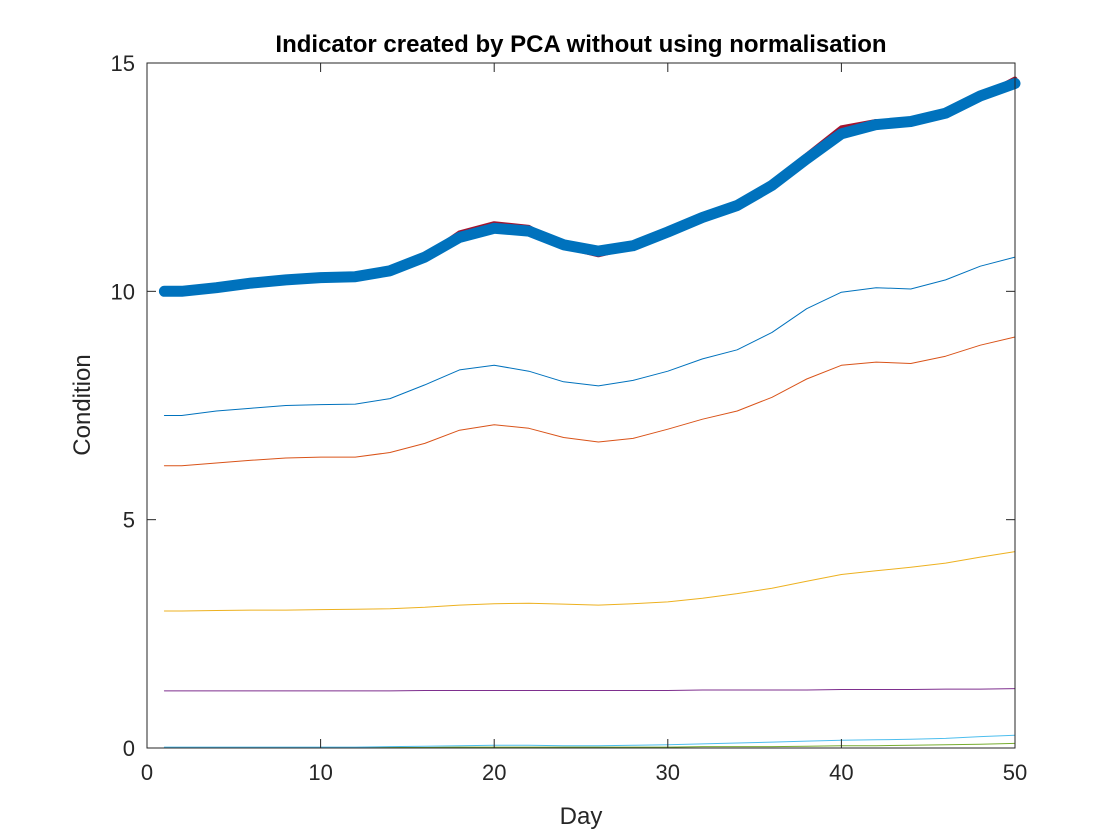 This screenshot has height=840, width=1120. I want to click on y-tick-label-0: 0, so click(129, 748).